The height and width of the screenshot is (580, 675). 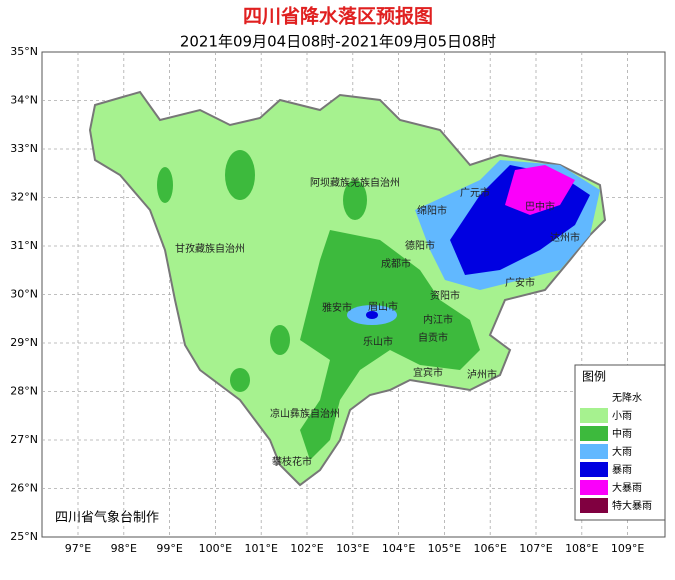 I want to click on legend-label: 大暴雨, so click(x=627, y=487).